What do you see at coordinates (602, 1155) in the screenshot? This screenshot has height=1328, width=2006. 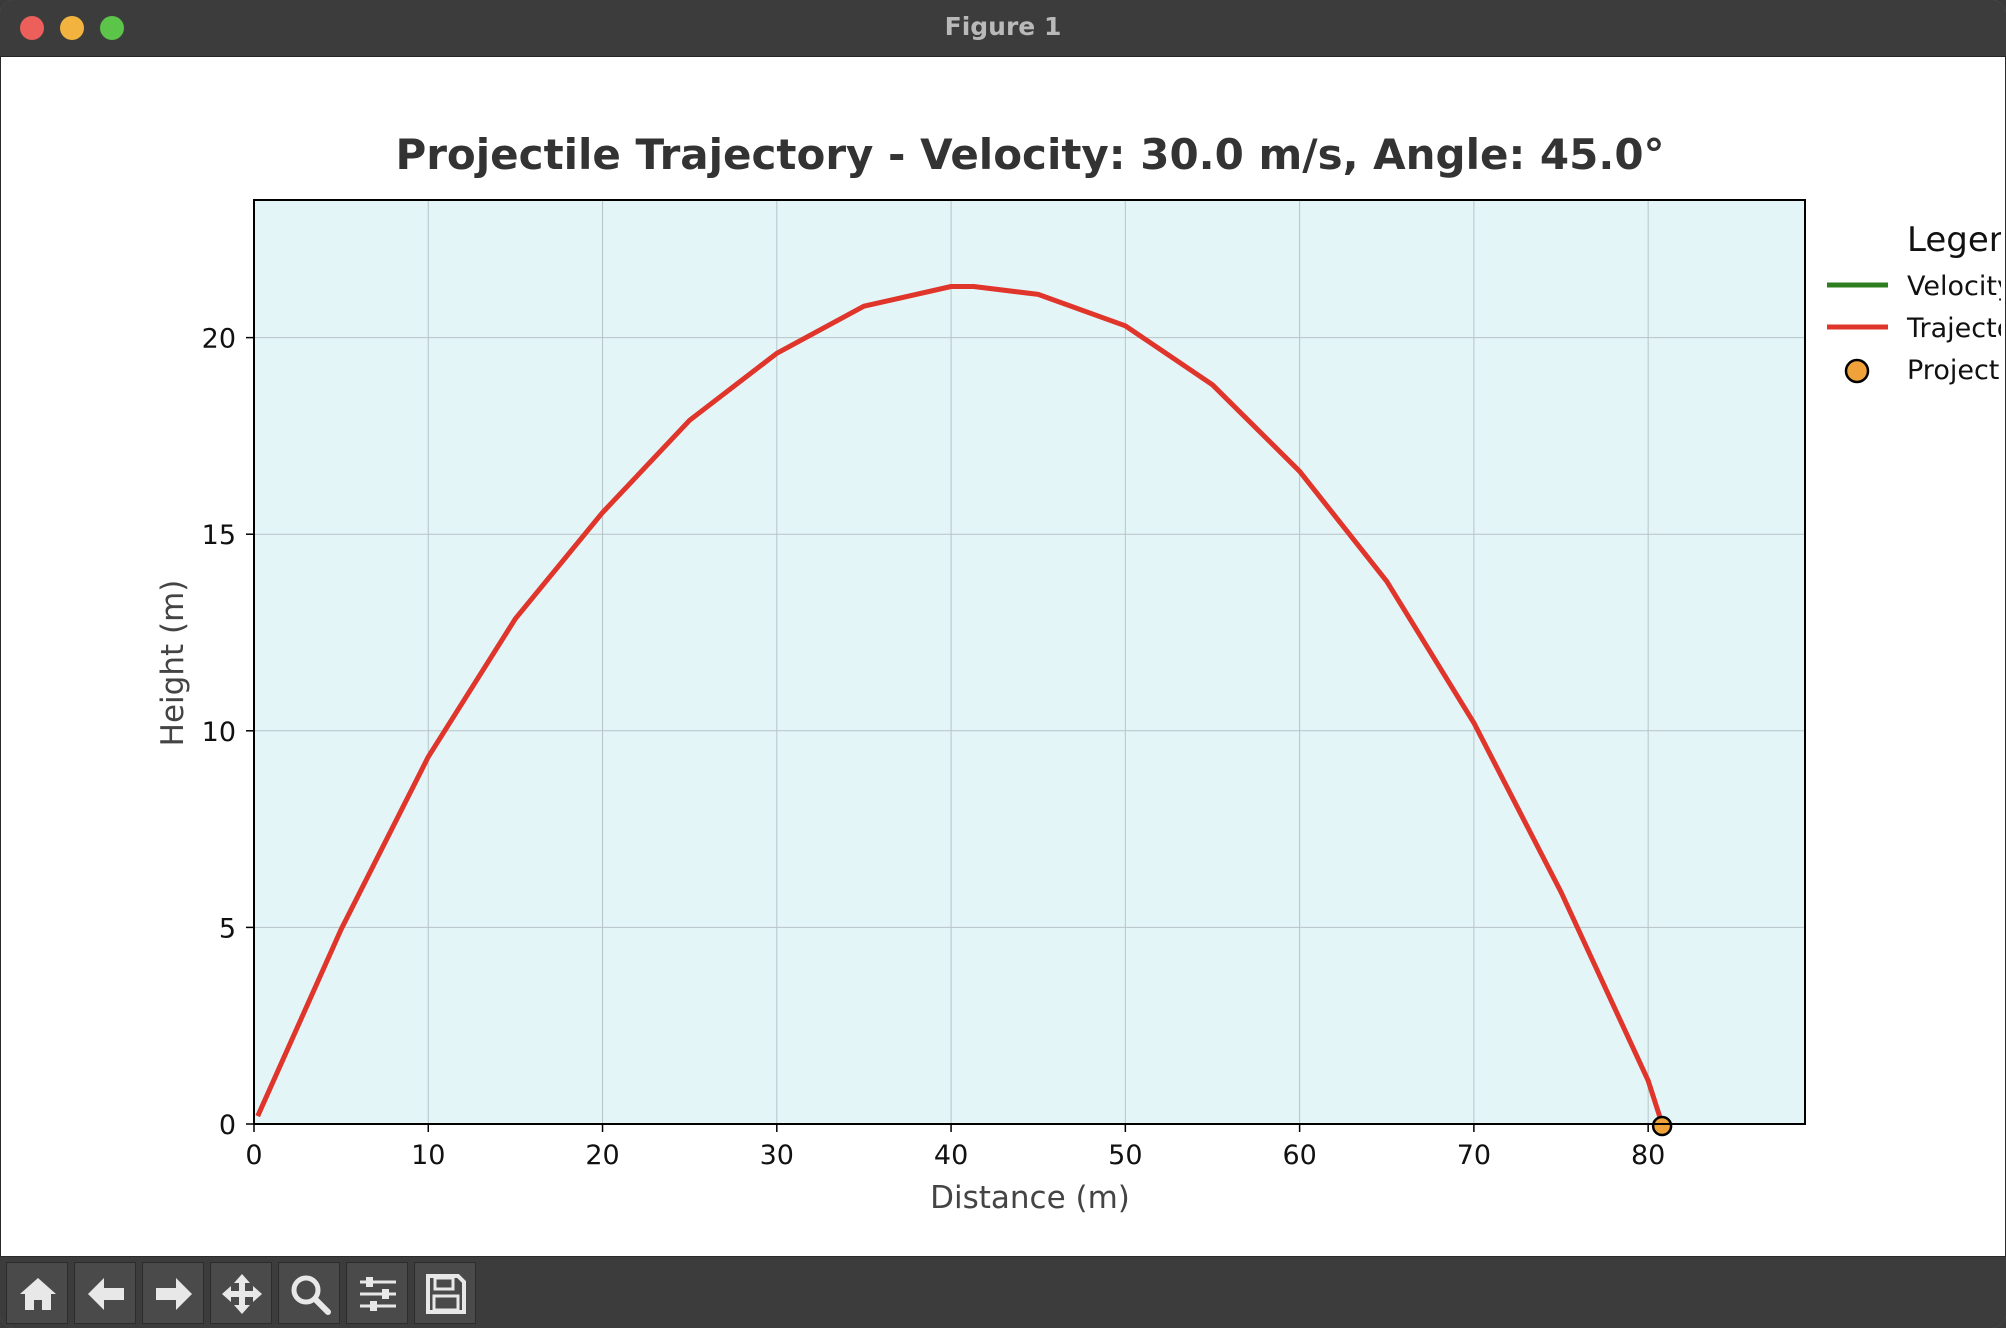 I see `x-tick-label: 20` at bounding box center [602, 1155].